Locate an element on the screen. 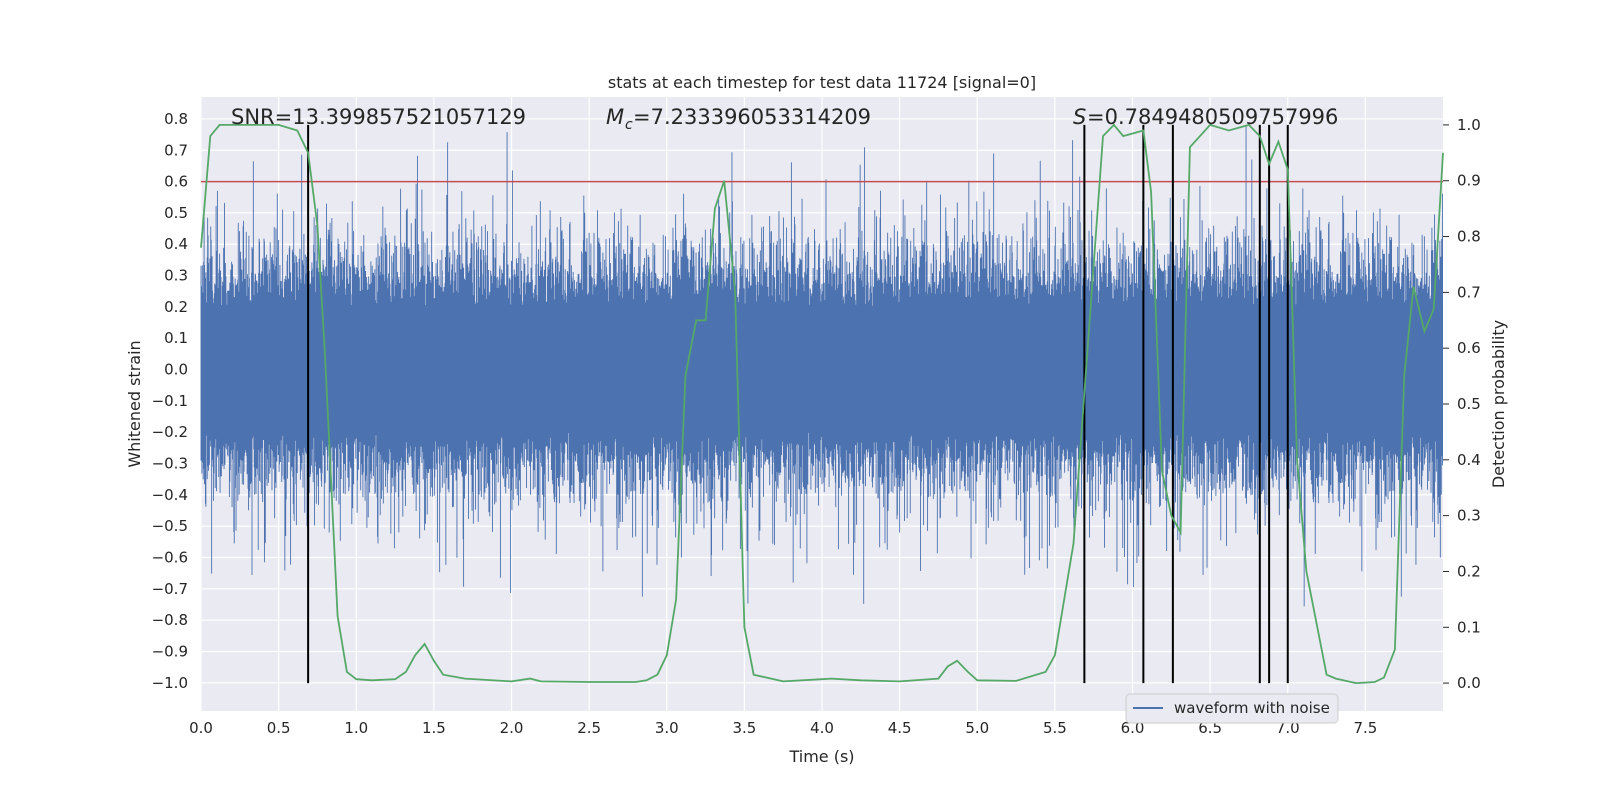  legend-label: waveform with noise is located at coordinates (1252, 708).